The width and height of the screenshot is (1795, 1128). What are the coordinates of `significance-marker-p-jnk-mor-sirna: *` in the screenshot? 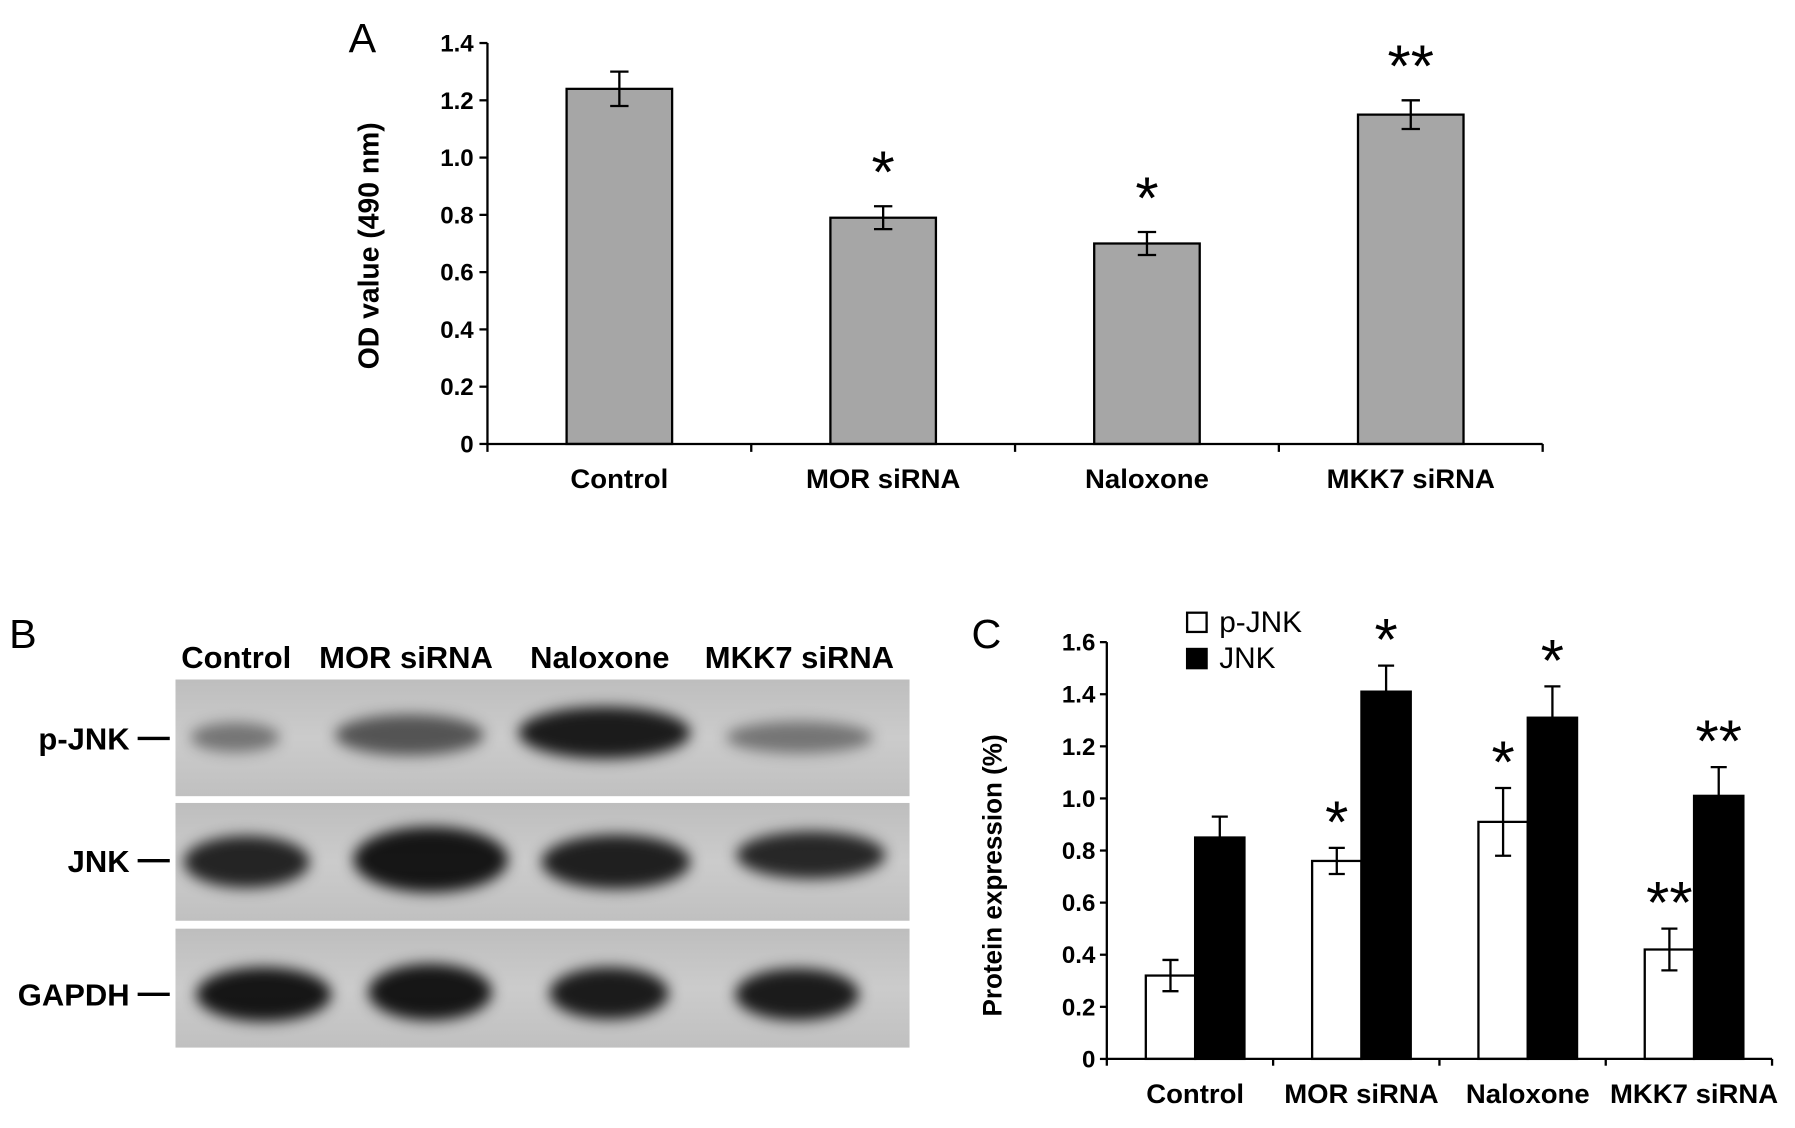 It's located at (1336, 822).